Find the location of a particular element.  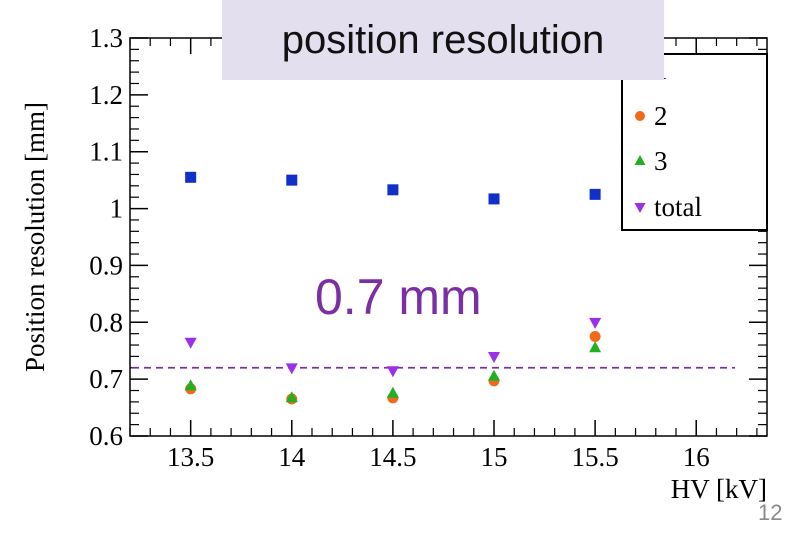

x-tick-label: 15.5 is located at coordinates (594, 457).